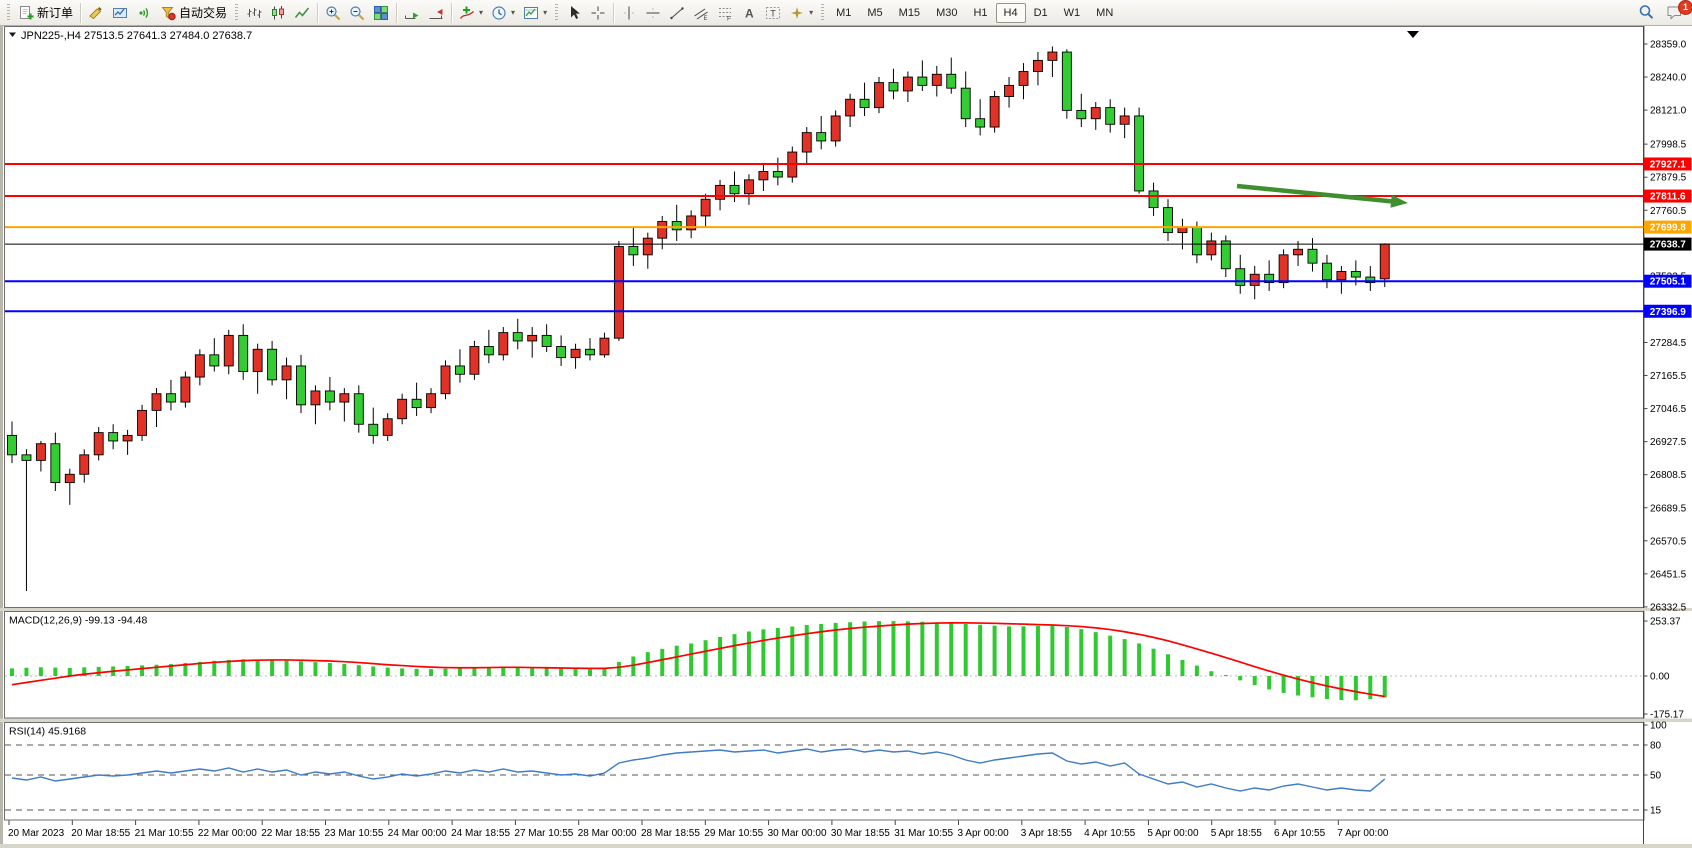 This screenshot has height=848, width=1692. Describe the element at coordinates (670, 833) in the screenshot. I see `time-tick-label: 28 Mar 18:55` at that location.